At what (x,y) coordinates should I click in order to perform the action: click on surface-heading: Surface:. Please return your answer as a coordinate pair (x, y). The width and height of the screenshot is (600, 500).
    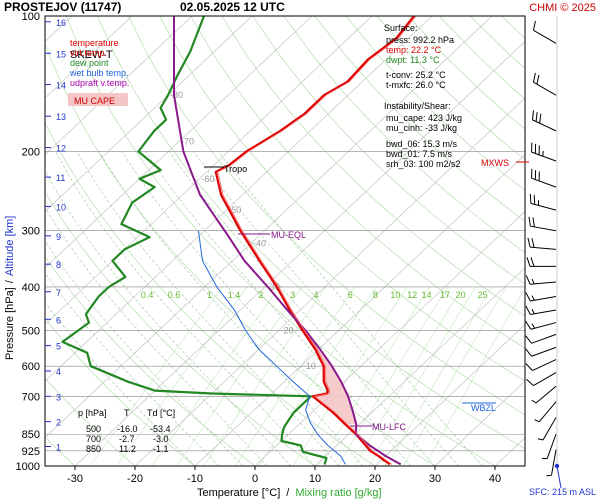
    Looking at the image, I should click on (401, 28).